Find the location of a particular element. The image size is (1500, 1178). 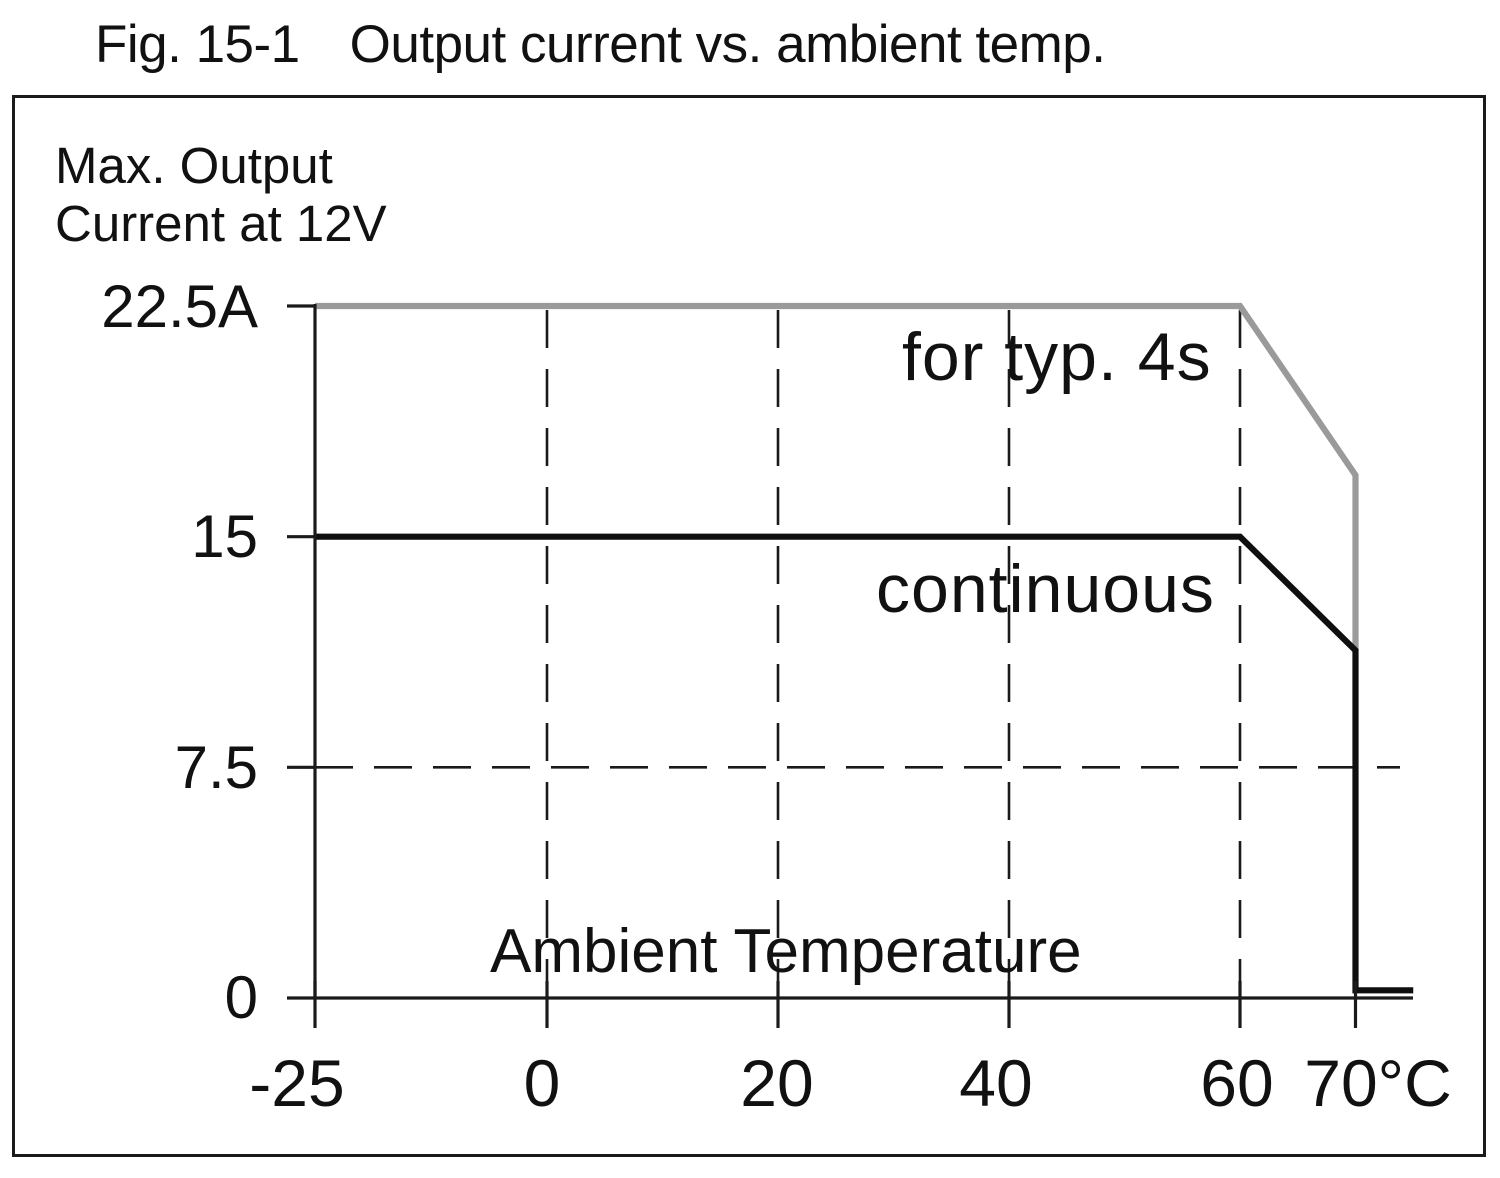

x-tick-label: 70°C is located at coordinates (1378, 1083).